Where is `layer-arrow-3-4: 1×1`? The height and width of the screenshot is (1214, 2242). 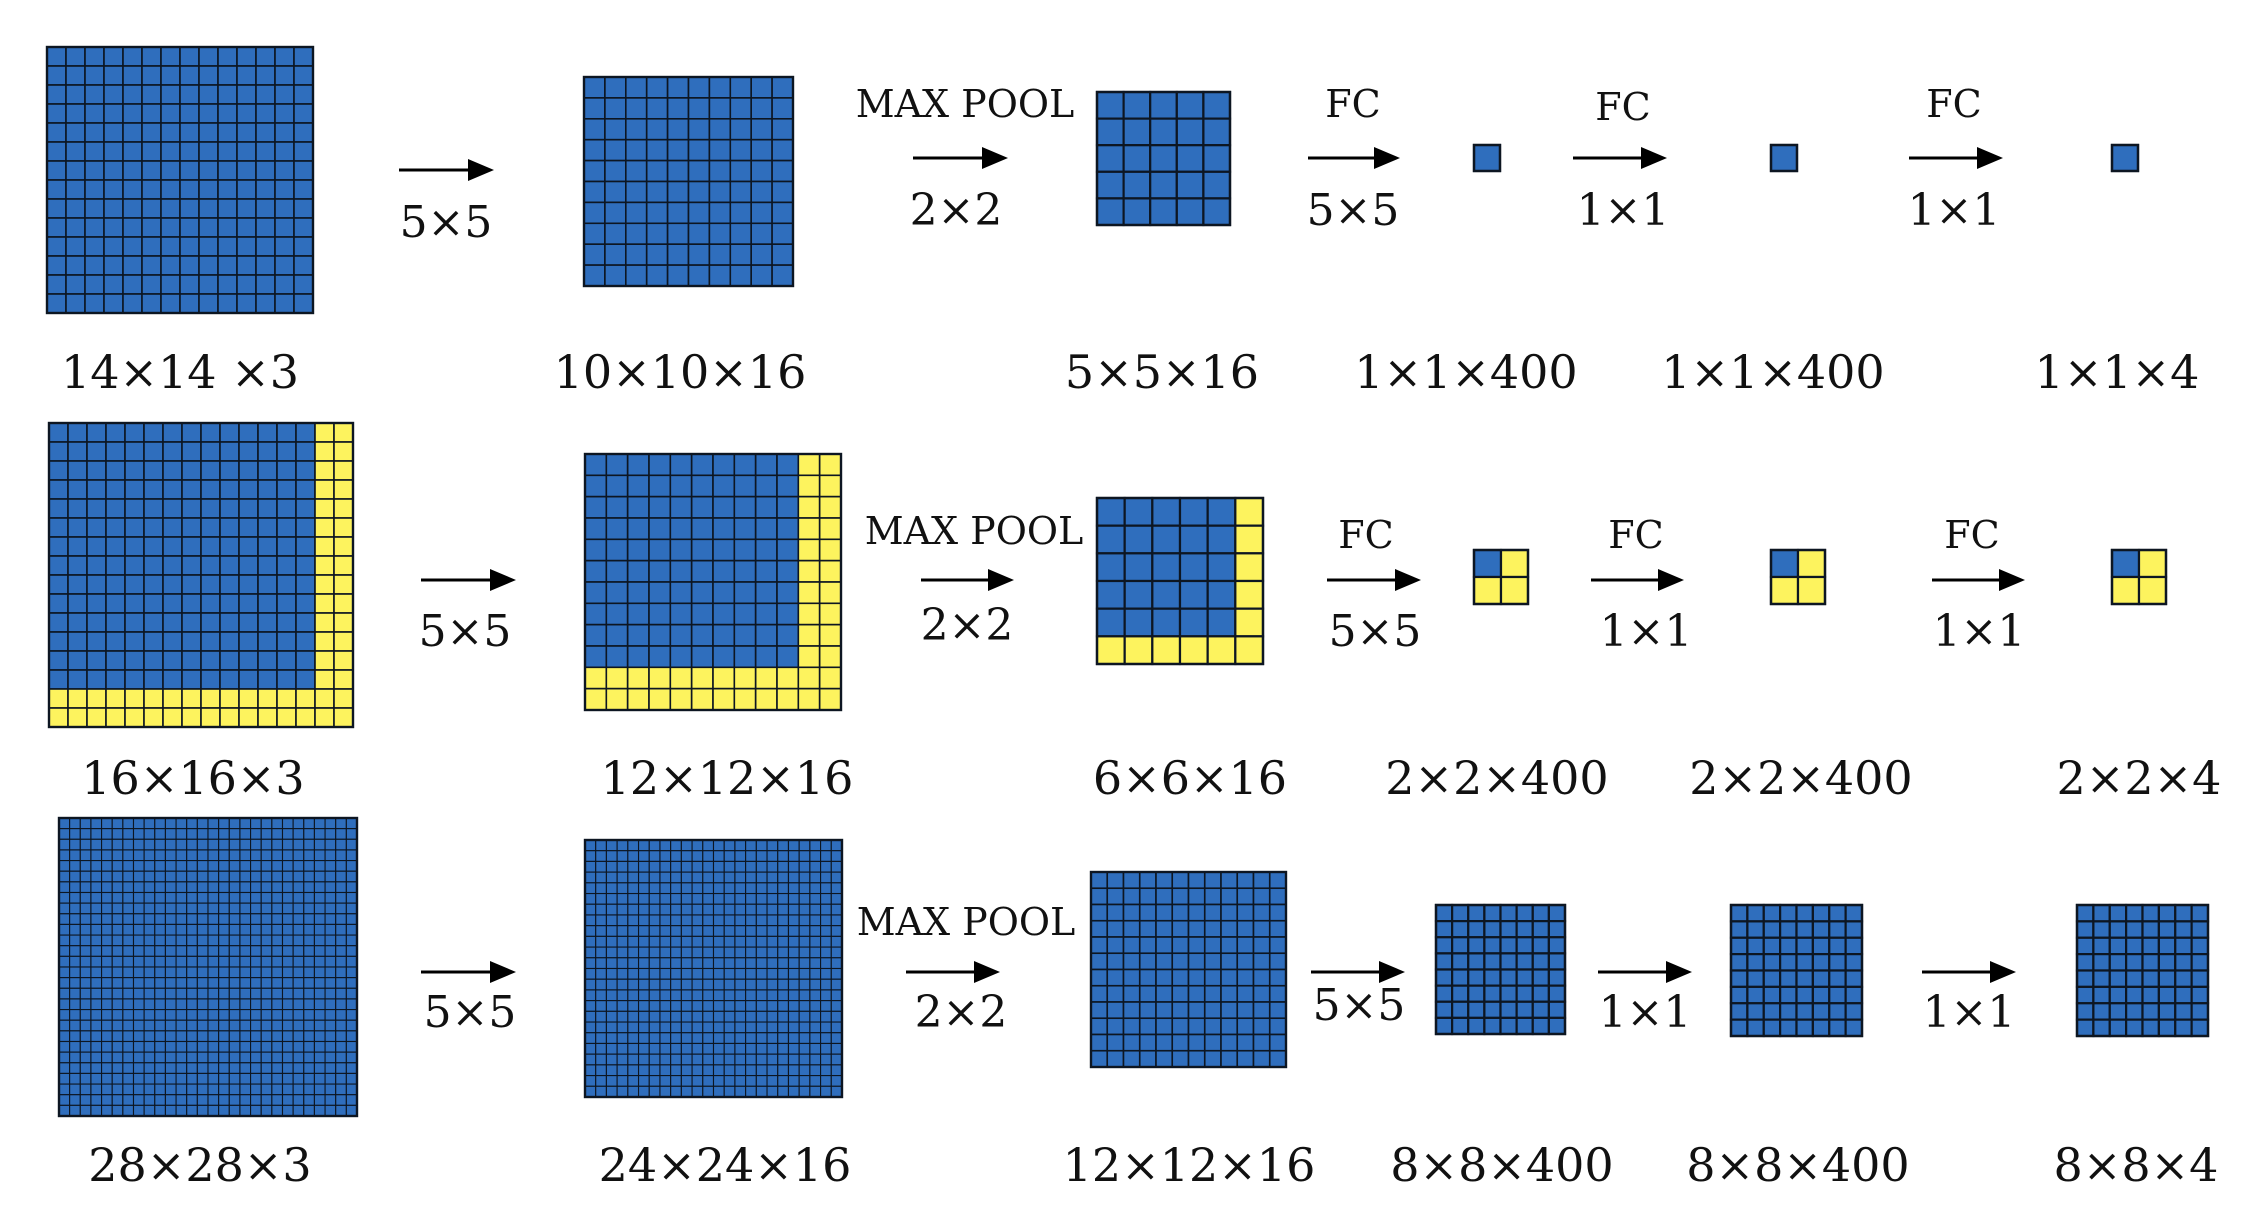
layer-arrow-3-4: 1×1 is located at coordinates (1645, 999).